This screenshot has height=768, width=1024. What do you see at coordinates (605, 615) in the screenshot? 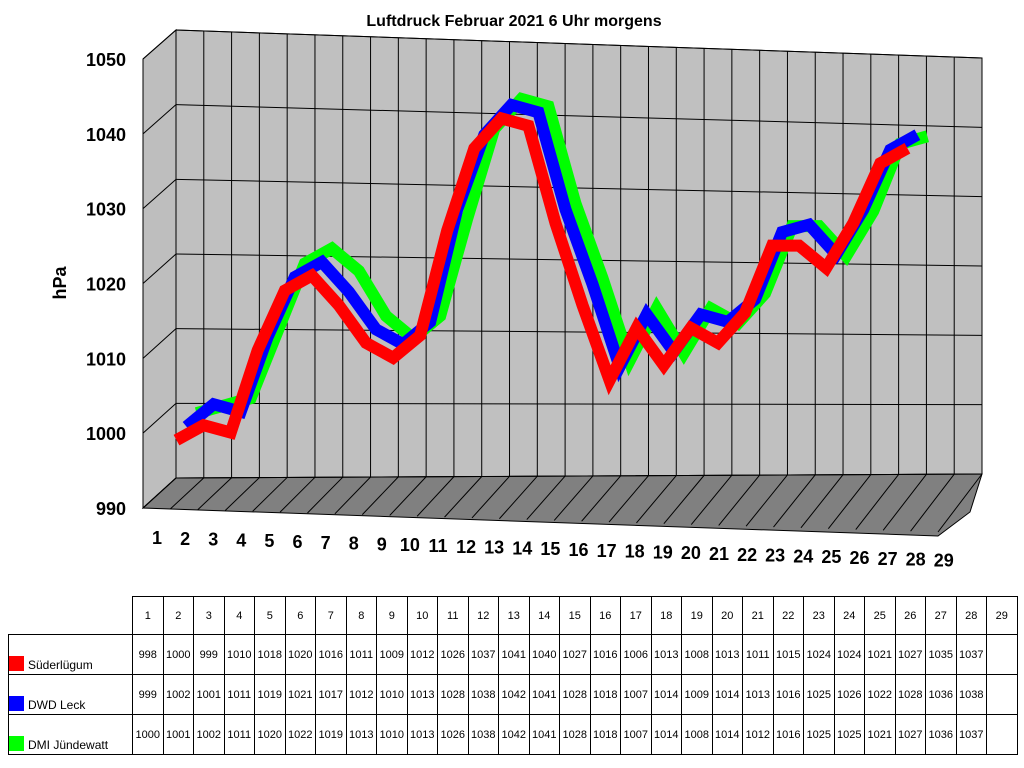
I see `table-header-cell: 16` at bounding box center [605, 615].